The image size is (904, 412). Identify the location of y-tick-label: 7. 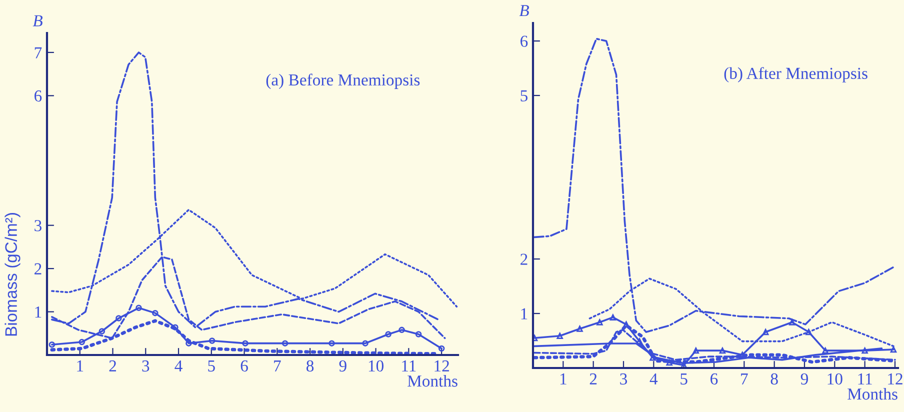
(38, 52).